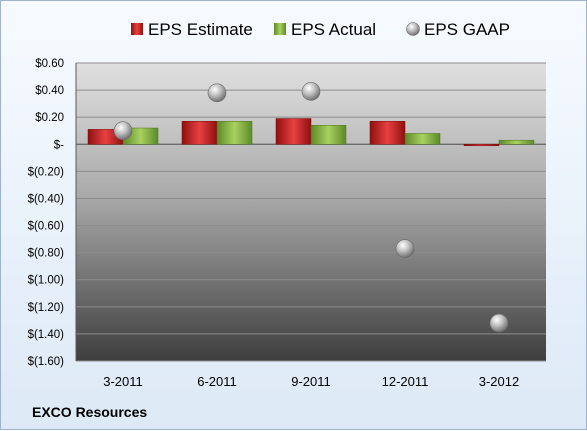  I want to click on x-tick-label: 3-2011, so click(123, 381).